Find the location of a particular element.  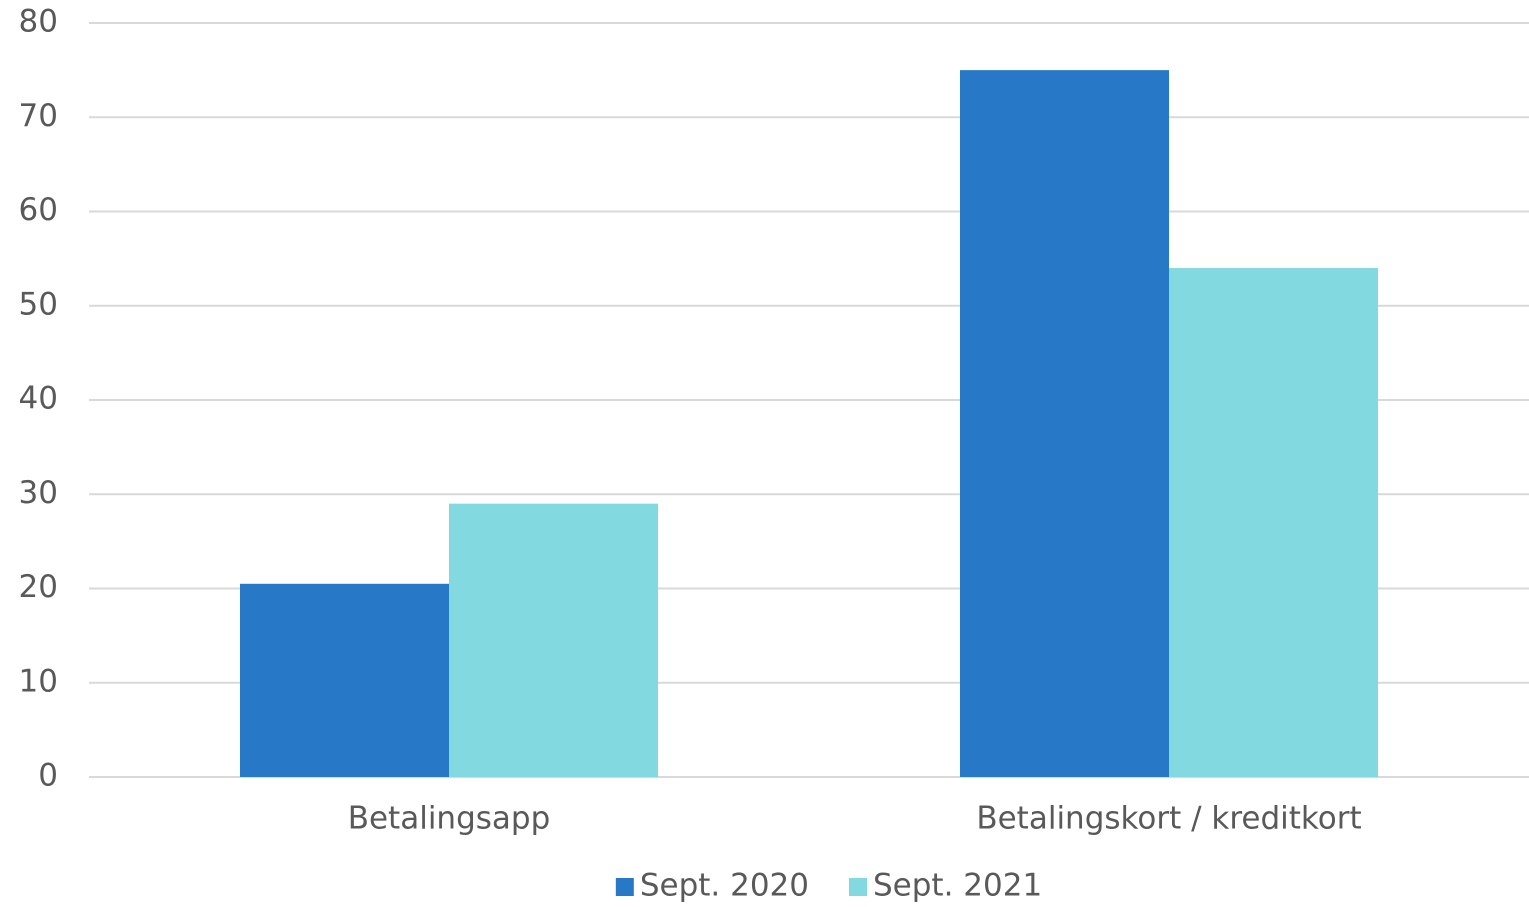

y-tick-label: 80 is located at coordinates (38, 22).